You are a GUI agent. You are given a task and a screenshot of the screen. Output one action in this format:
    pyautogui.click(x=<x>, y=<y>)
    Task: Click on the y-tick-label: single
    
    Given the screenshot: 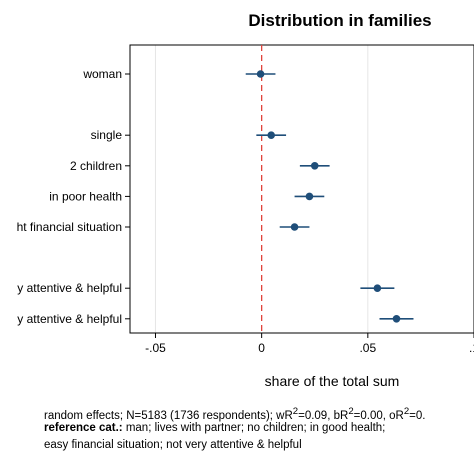 What is the action you would take?
    pyautogui.click(x=107, y=135)
    